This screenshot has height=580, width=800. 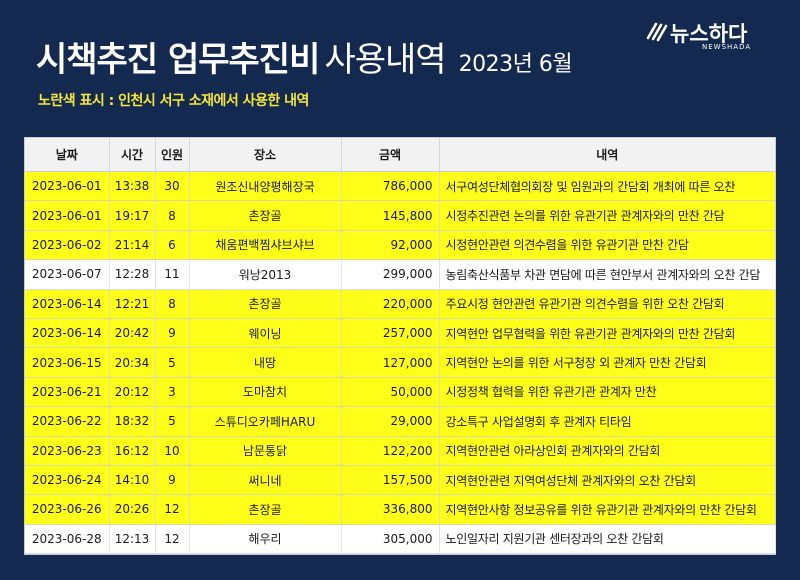 I want to click on cell-amount: 336,800, so click(x=390, y=509).